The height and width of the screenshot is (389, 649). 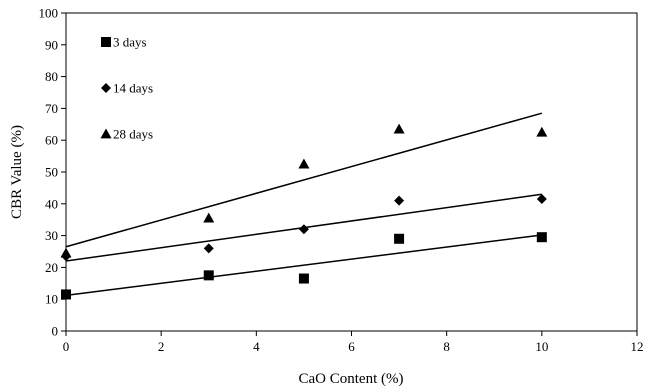 What do you see at coordinates (133, 134) in the screenshot?
I see `legend-label: 28 days` at bounding box center [133, 134].